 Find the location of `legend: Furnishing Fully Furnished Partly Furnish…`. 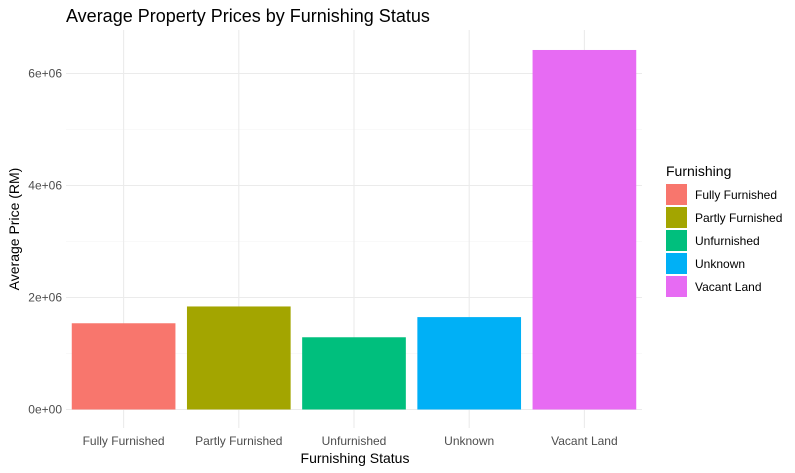

legend: Furnishing Fully Furnished Partly Furnish… is located at coordinates (724, 230).